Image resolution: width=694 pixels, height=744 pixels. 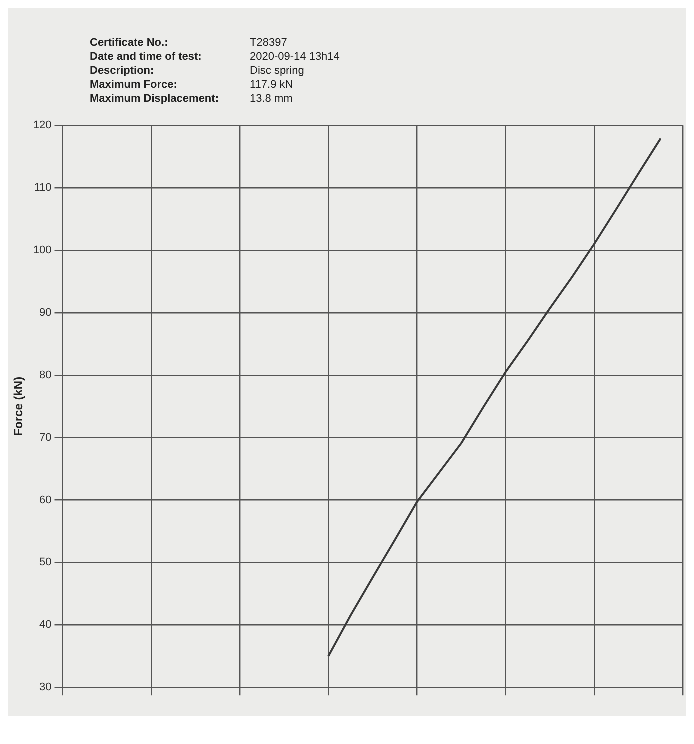 I want to click on y-axis-title: Force (kN), so click(x=19, y=406).